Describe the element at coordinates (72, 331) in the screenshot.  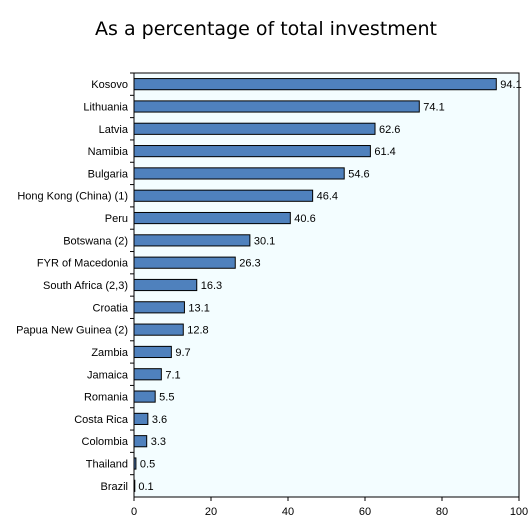
I see `category-label: Papua New Guinea (2)` at that location.